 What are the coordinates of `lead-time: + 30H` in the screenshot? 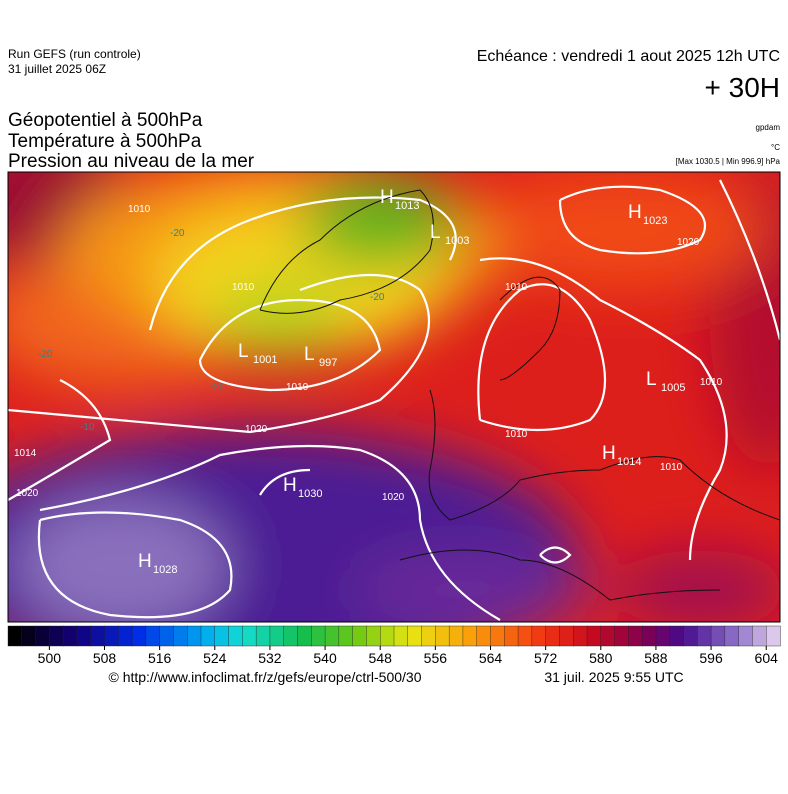 It's located at (743, 87).